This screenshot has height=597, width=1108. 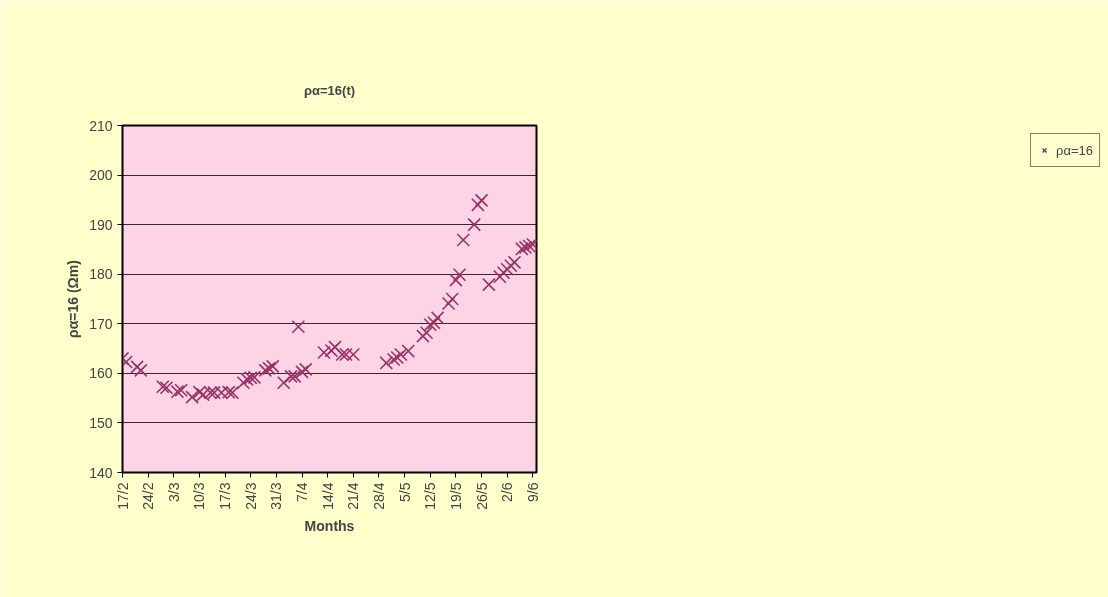 I want to click on x-tick-label: 28/4, so click(x=378, y=496).